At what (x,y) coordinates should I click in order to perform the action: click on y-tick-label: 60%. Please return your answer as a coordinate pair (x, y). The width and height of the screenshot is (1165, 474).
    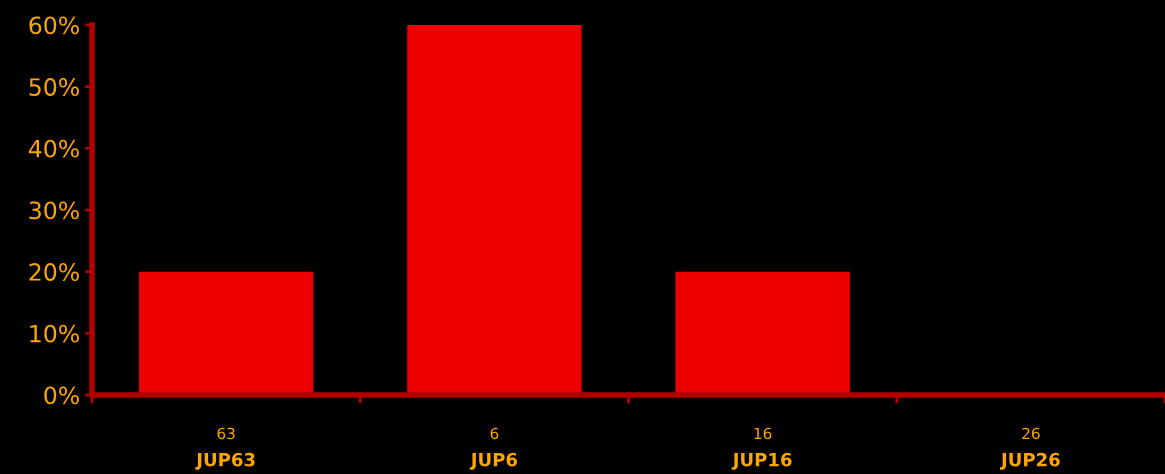
    Looking at the image, I should click on (54, 25).